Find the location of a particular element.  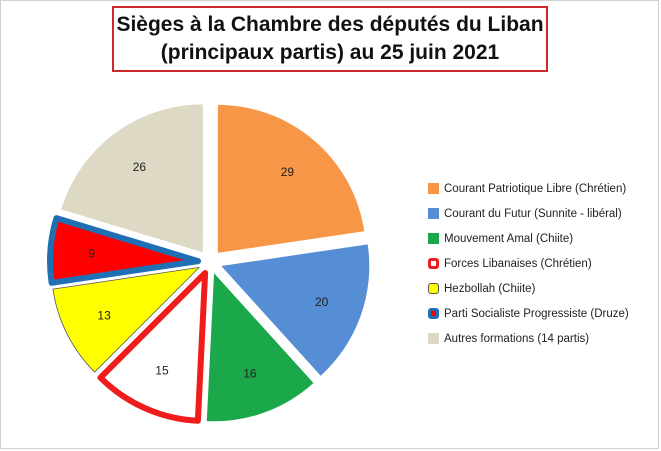

legend-label: Courant Patriotique Libre (Chrétien) is located at coordinates (535, 188).